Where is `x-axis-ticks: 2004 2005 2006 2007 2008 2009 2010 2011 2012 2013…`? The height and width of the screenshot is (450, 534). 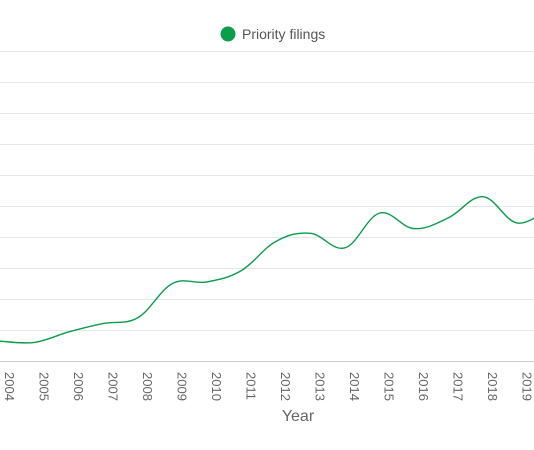 x-axis-ticks: 2004 2005 2006 2007 2008 2009 2010 2011 2012 2013… is located at coordinates (268, 386).